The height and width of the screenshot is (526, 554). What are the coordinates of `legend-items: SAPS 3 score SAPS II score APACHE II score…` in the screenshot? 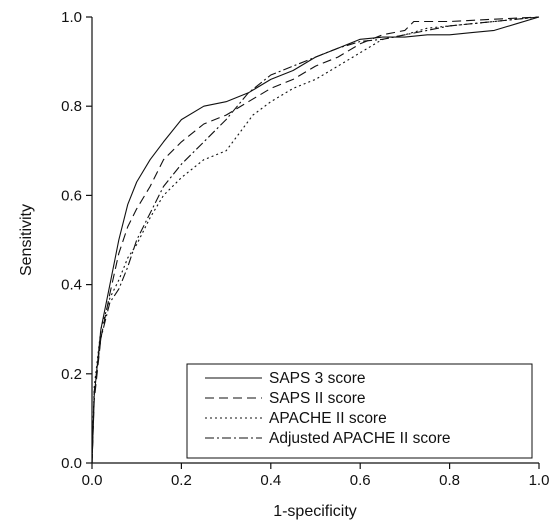 It's located at (328, 408).